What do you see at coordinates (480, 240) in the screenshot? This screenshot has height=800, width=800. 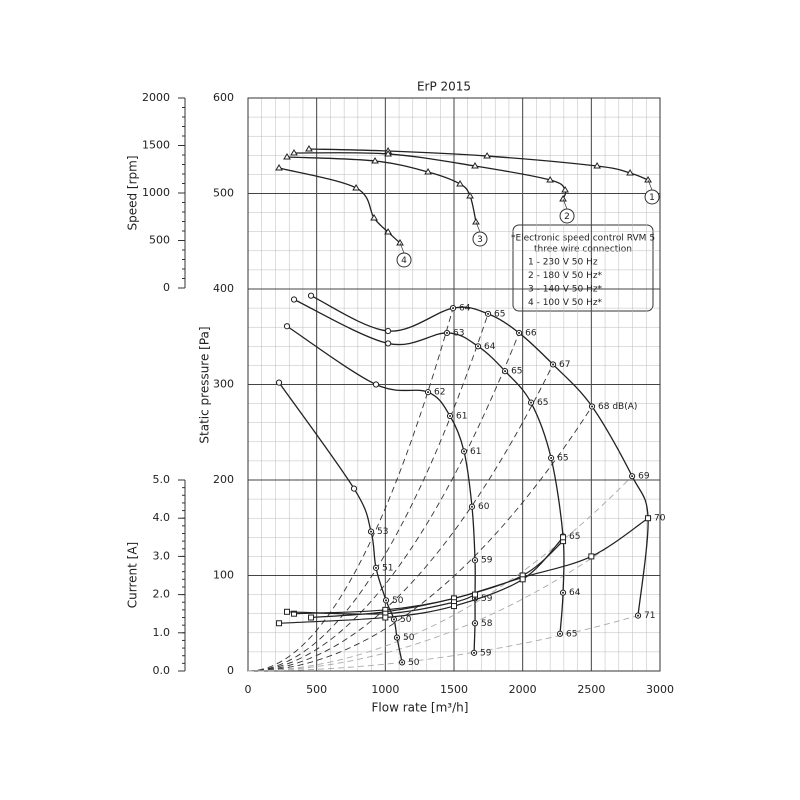 I see `curve-number: 3` at bounding box center [480, 240].